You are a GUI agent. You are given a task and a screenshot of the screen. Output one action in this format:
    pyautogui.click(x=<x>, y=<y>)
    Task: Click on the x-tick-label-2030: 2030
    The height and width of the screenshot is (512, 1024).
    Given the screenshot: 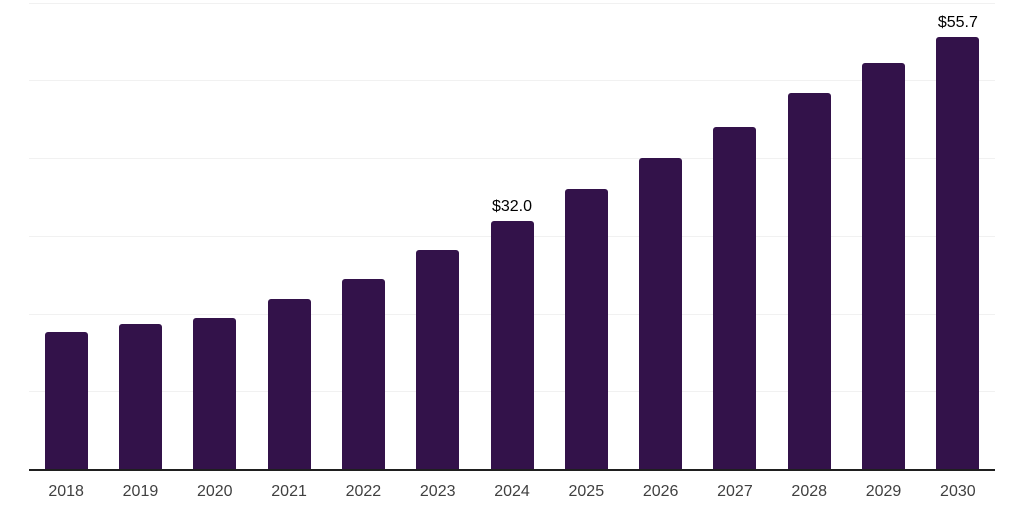 What is the action you would take?
    pyautogui.click(x=958, y=491)
    